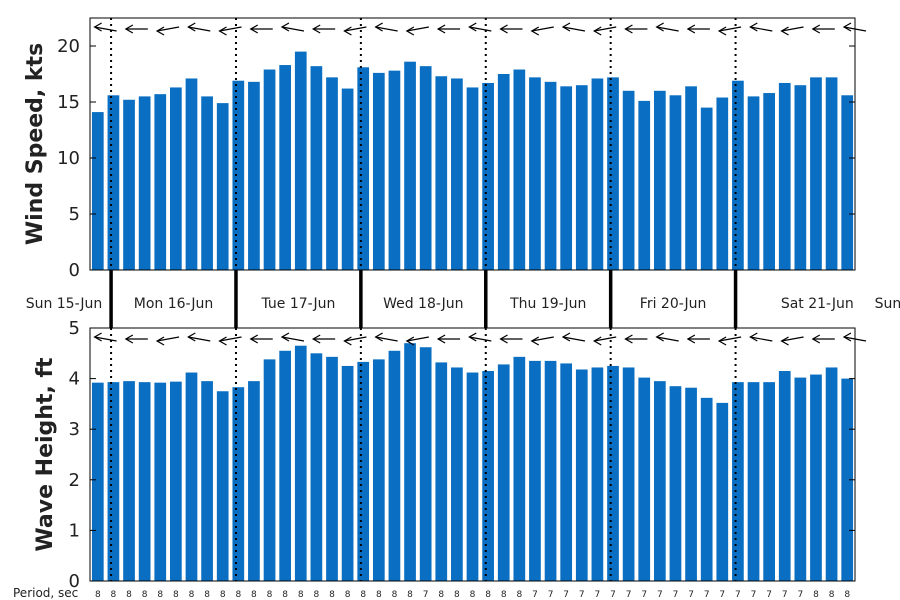  I want to click on y-tick-label: 15, so click(68, 102).